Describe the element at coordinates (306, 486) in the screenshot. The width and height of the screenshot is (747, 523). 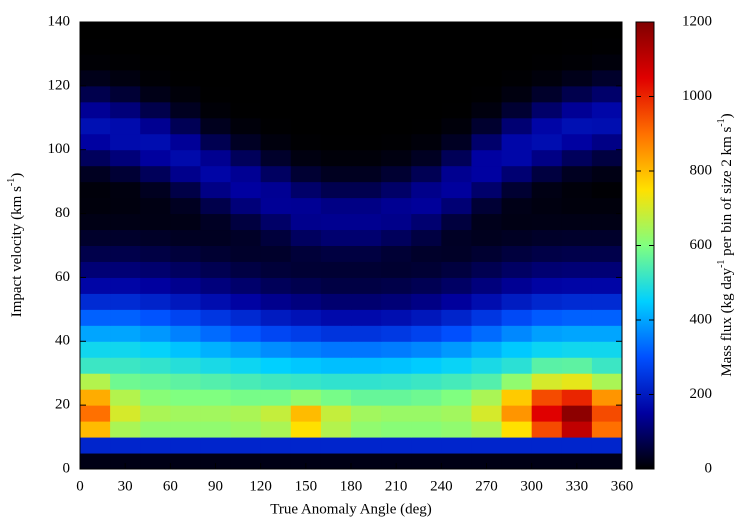
I see `x-tick-label: 150` at that location.